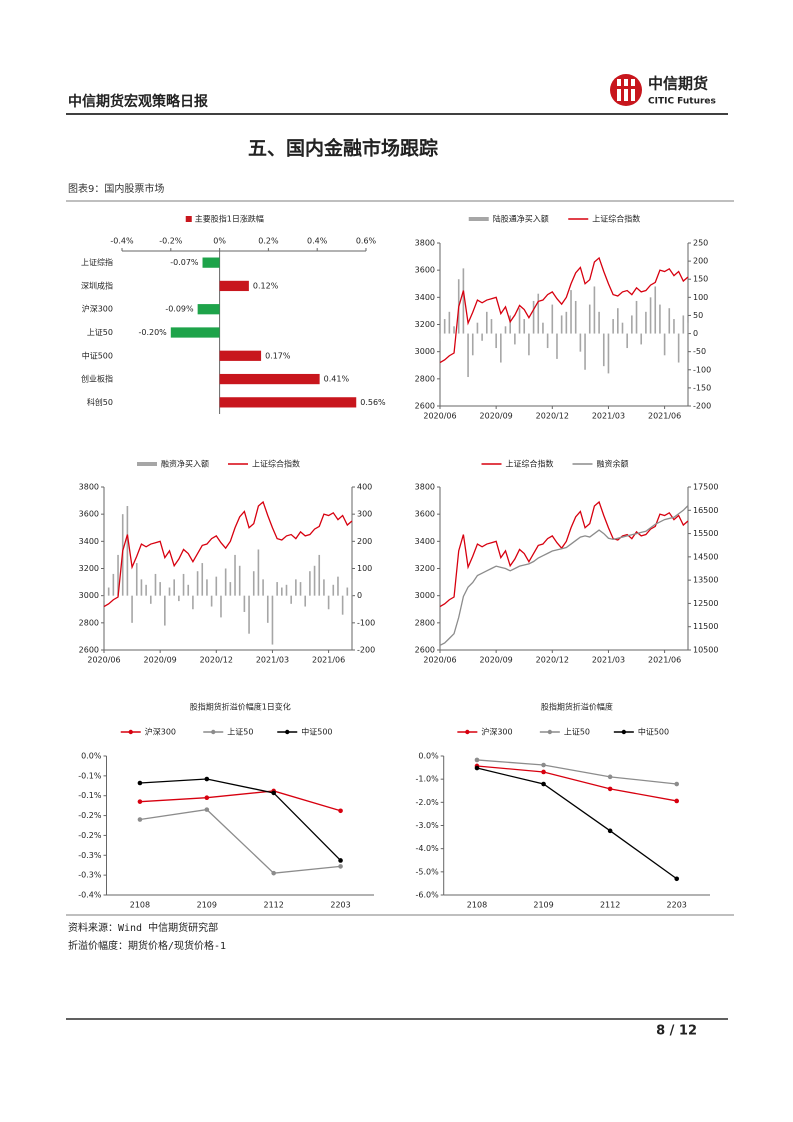  What do you see at coordinates (89, 541) in the screenshot?
I see `y-tick-label: 3400` at bounding box center [89, 541].